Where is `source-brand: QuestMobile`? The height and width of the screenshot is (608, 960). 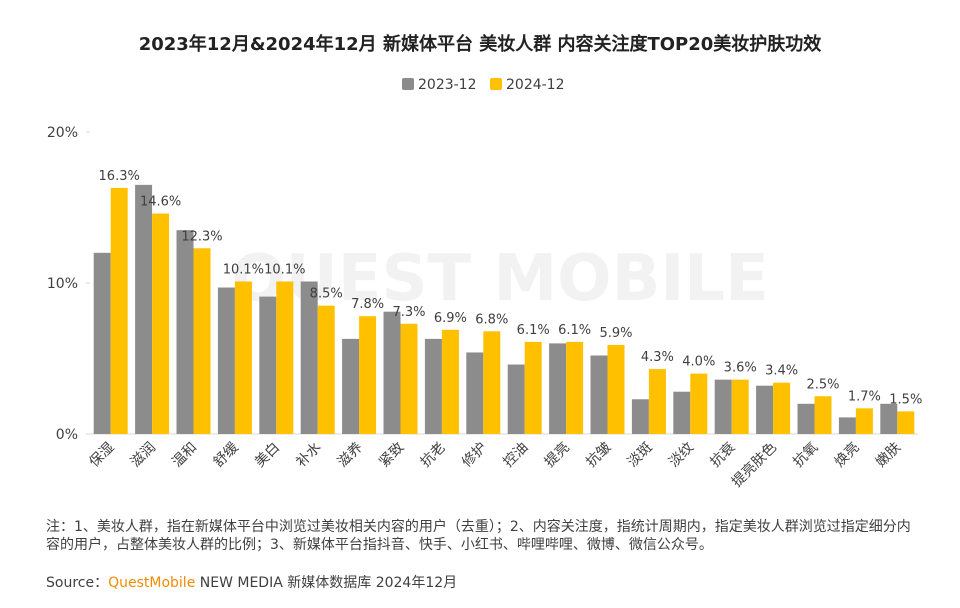 source-brand: QuestMobile is located at coordinates (152, 583).